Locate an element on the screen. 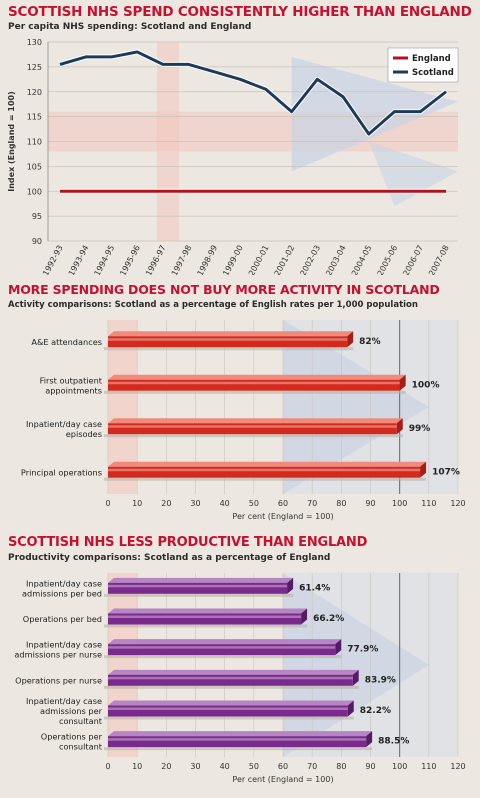 The image size is (480, 798). x-tick-label: 1996-97 is located at coordinates (156, 259).